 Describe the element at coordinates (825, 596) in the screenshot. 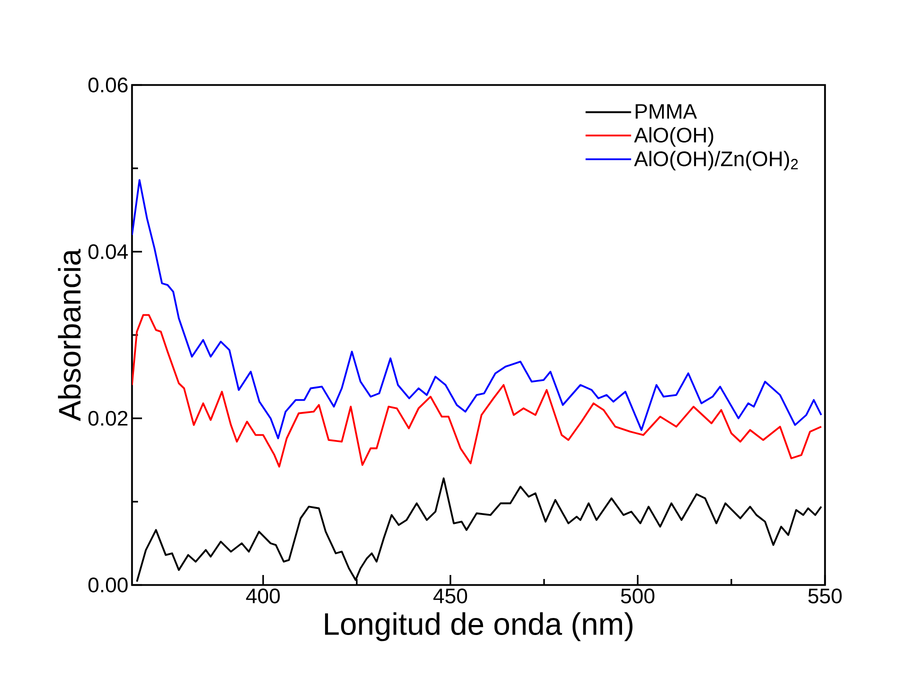

I see `x-tick-label: 550` at that location.